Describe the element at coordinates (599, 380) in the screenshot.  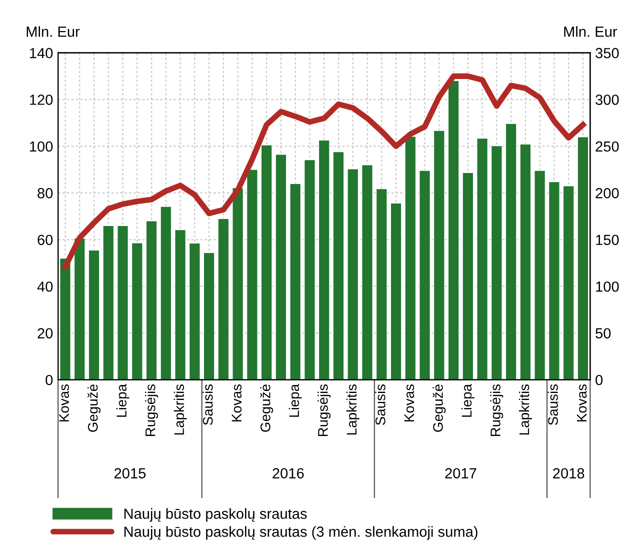
I see `y2-tick-label: 0` at that location.